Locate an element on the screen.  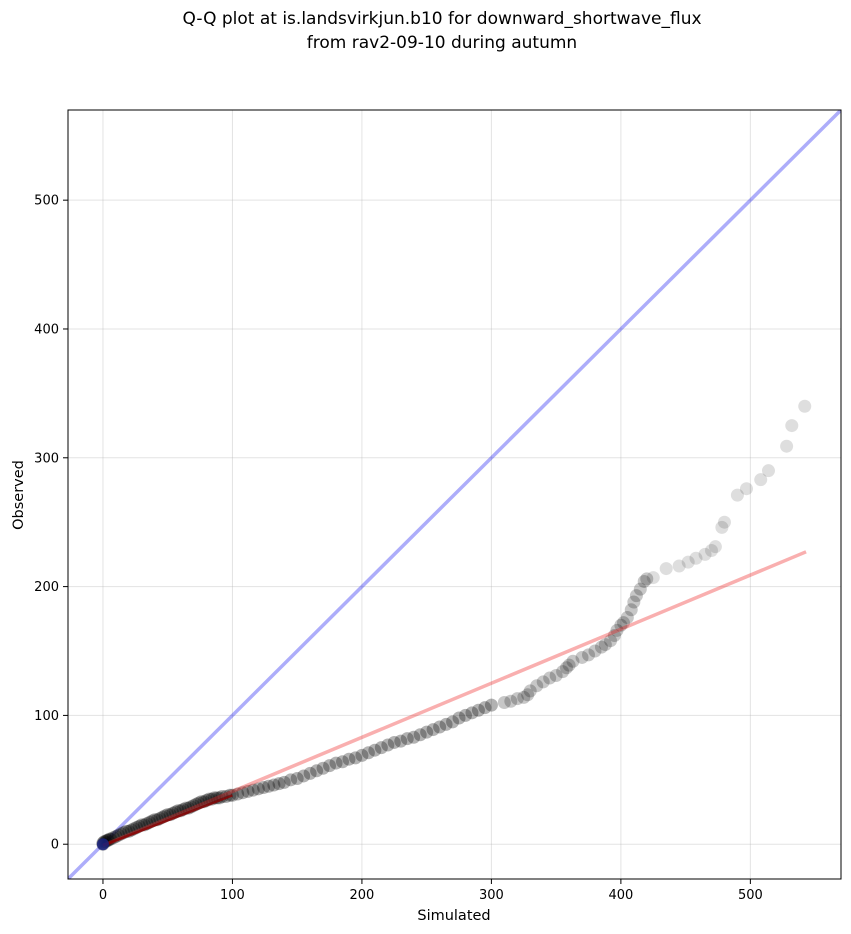
x-tick-label: 500 is located at coordinates (750, 895).